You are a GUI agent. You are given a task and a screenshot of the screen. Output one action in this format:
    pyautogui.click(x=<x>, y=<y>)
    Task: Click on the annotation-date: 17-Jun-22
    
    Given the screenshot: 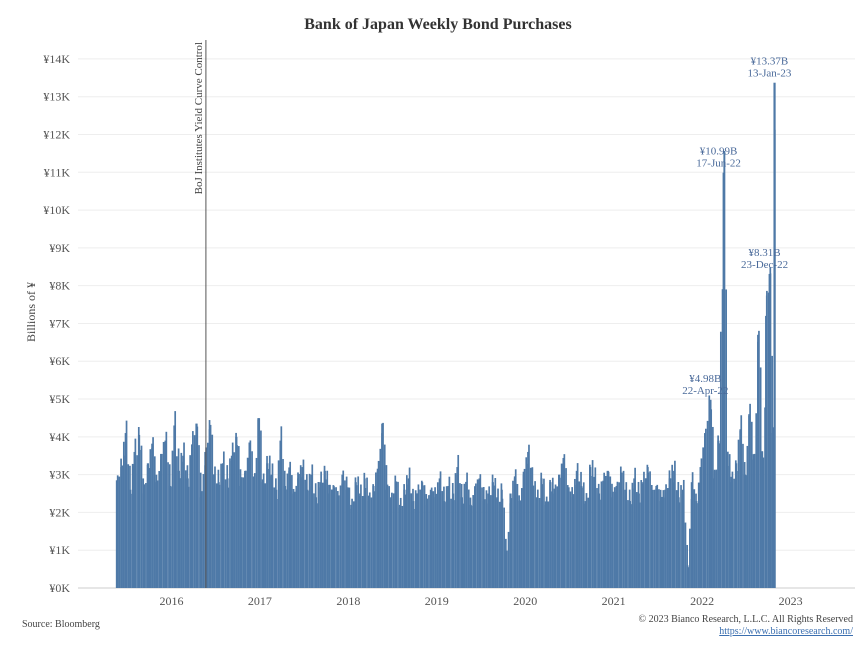 What is the action you would take?
    pyautogui.click(x=718, y=164)
    